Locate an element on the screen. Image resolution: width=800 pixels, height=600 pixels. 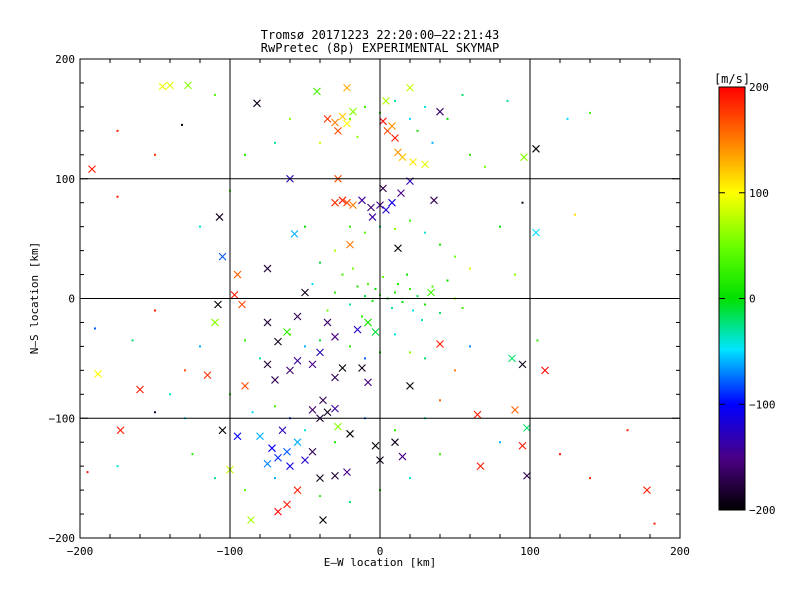
x-tick-labels: −200 −100 0 100 200 is located at coordinates (378, 551).